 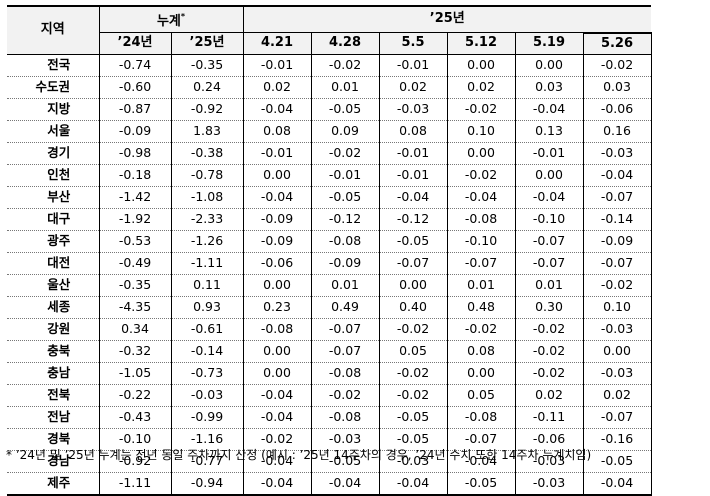 I want to click on value-cell: 0.10, so click(x=617, y=307).